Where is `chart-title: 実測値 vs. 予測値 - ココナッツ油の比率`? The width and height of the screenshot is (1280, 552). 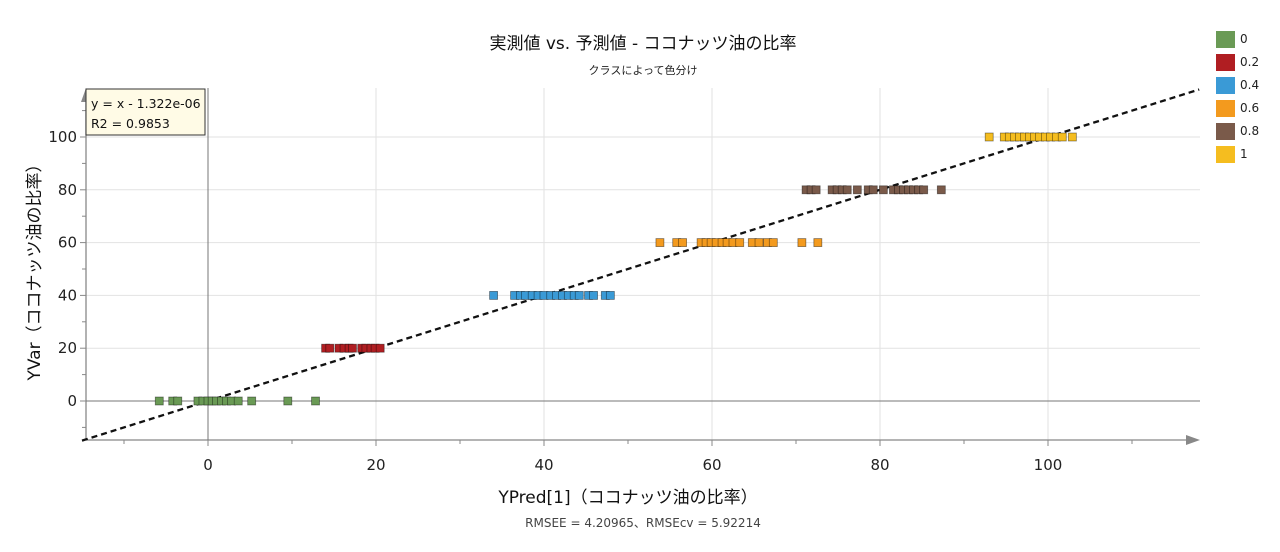
chart-title: 実測値 vs. 予測値 - ココナッツ油の比率 is located at coordinates (642, 44).